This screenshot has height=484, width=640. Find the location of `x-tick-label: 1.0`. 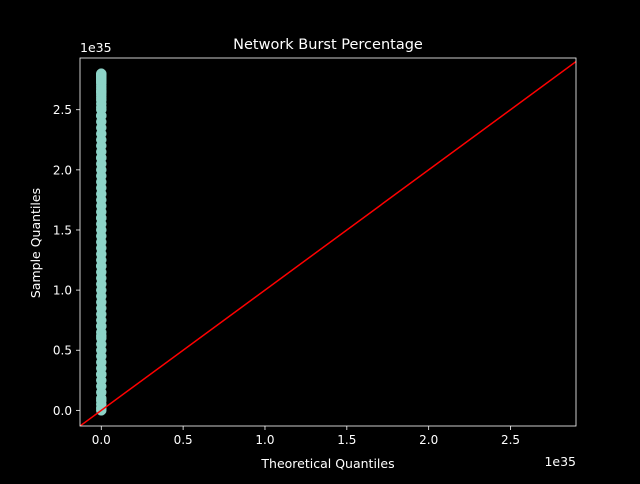

x-tick-label: 1.0 is located at coordinates (264, 440).